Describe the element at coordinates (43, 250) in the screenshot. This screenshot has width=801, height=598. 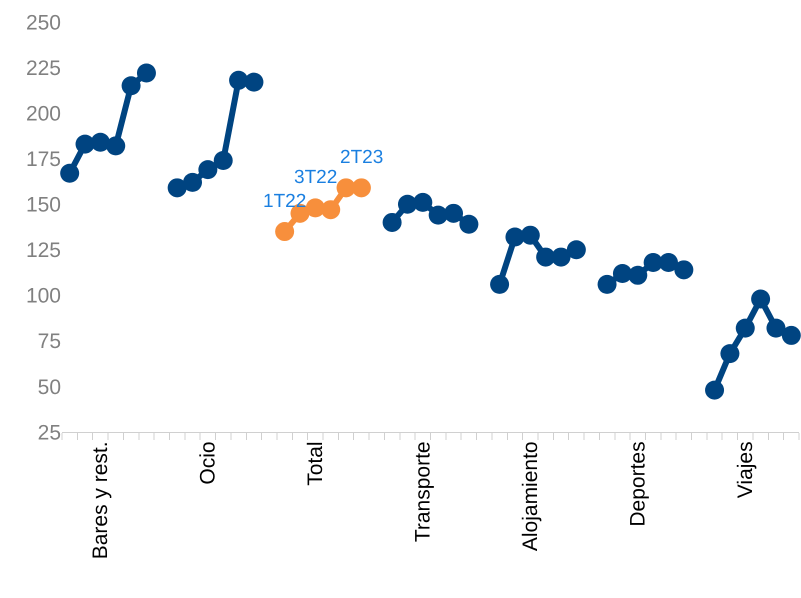
I see `y-tick-label: 125` at that location.